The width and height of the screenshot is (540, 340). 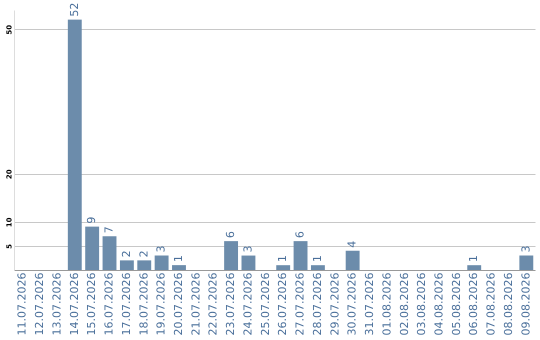 What do you see at coordinates (491, 304) in the screenshot?
I see `x-tick-label: 07.08.2026` at bounding box center [491, 304].